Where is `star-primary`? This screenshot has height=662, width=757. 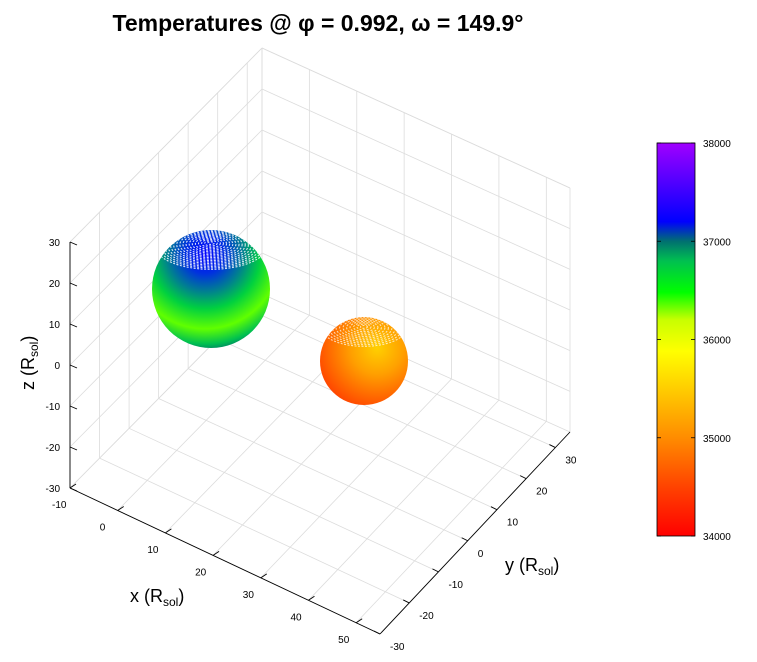
star-primary is located at coordinates (211, 289).